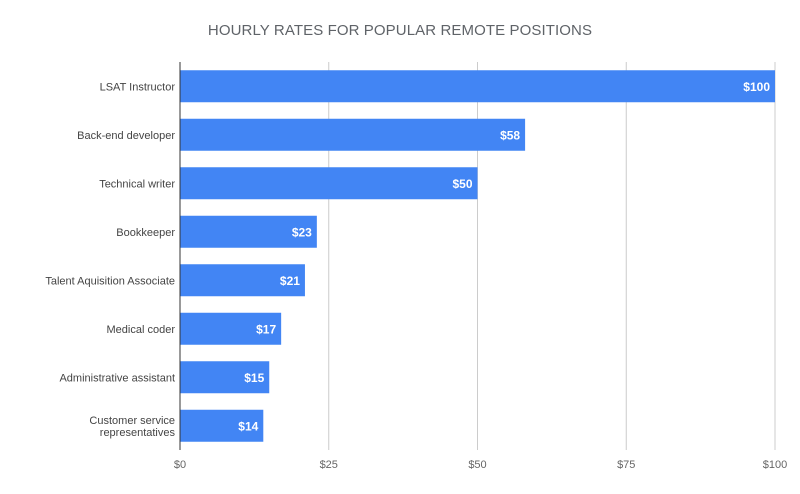 The height and width of the screenshot is (494, 800). Describe the element at coordinates (290, 281) in the screenshot. I see `data-label: $21` at that location.